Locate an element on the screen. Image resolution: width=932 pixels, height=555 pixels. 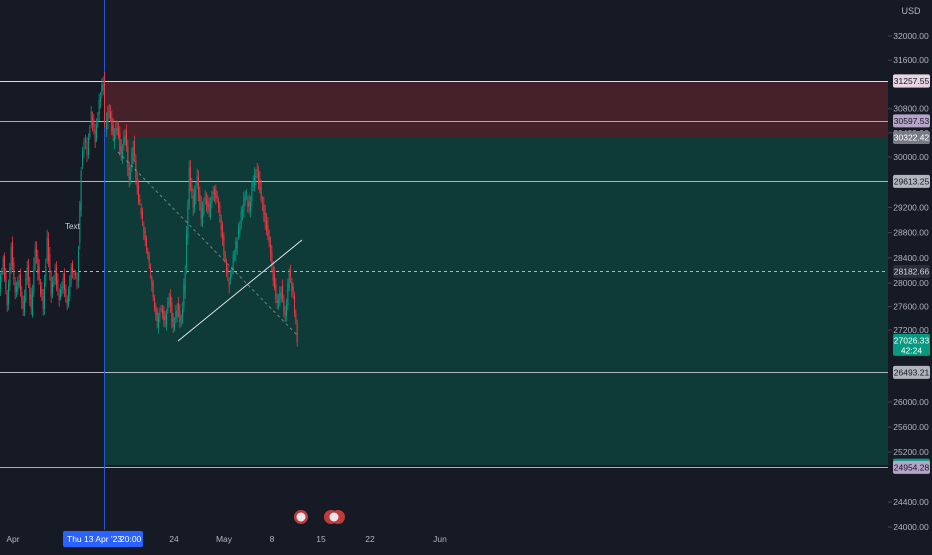
time-axis-label: Apr is located at coordinates (12, 539).